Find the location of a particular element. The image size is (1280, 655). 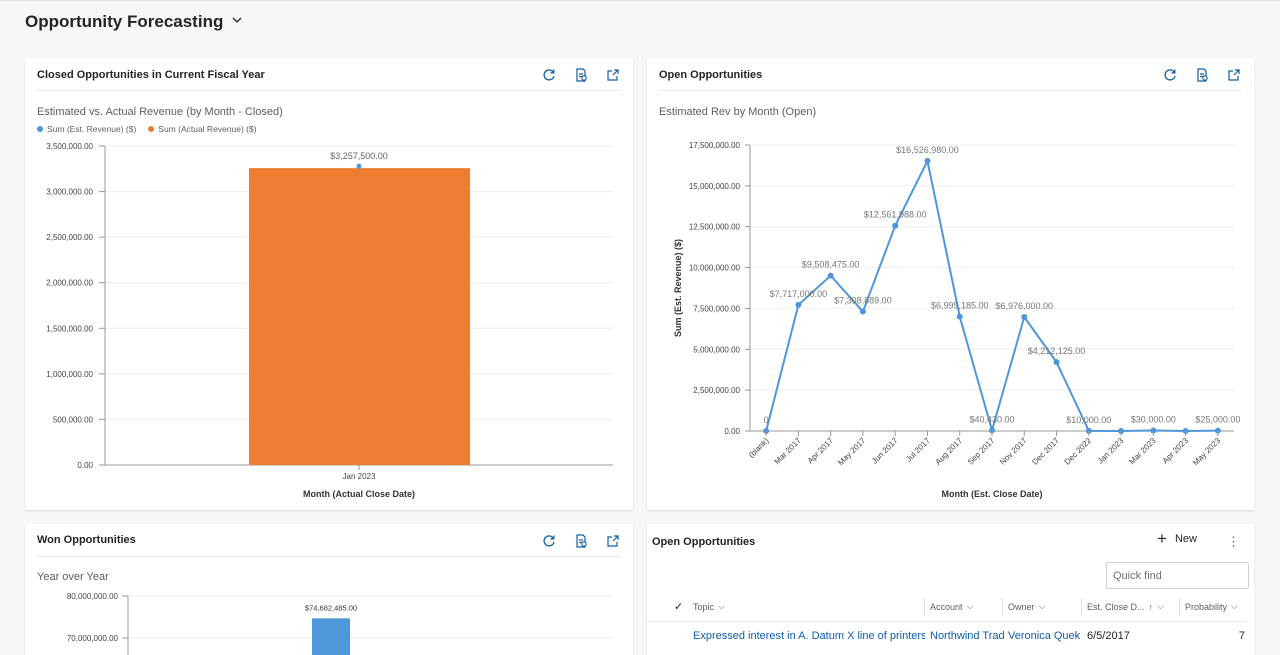

top-divider is located at coordinates (640, 0).